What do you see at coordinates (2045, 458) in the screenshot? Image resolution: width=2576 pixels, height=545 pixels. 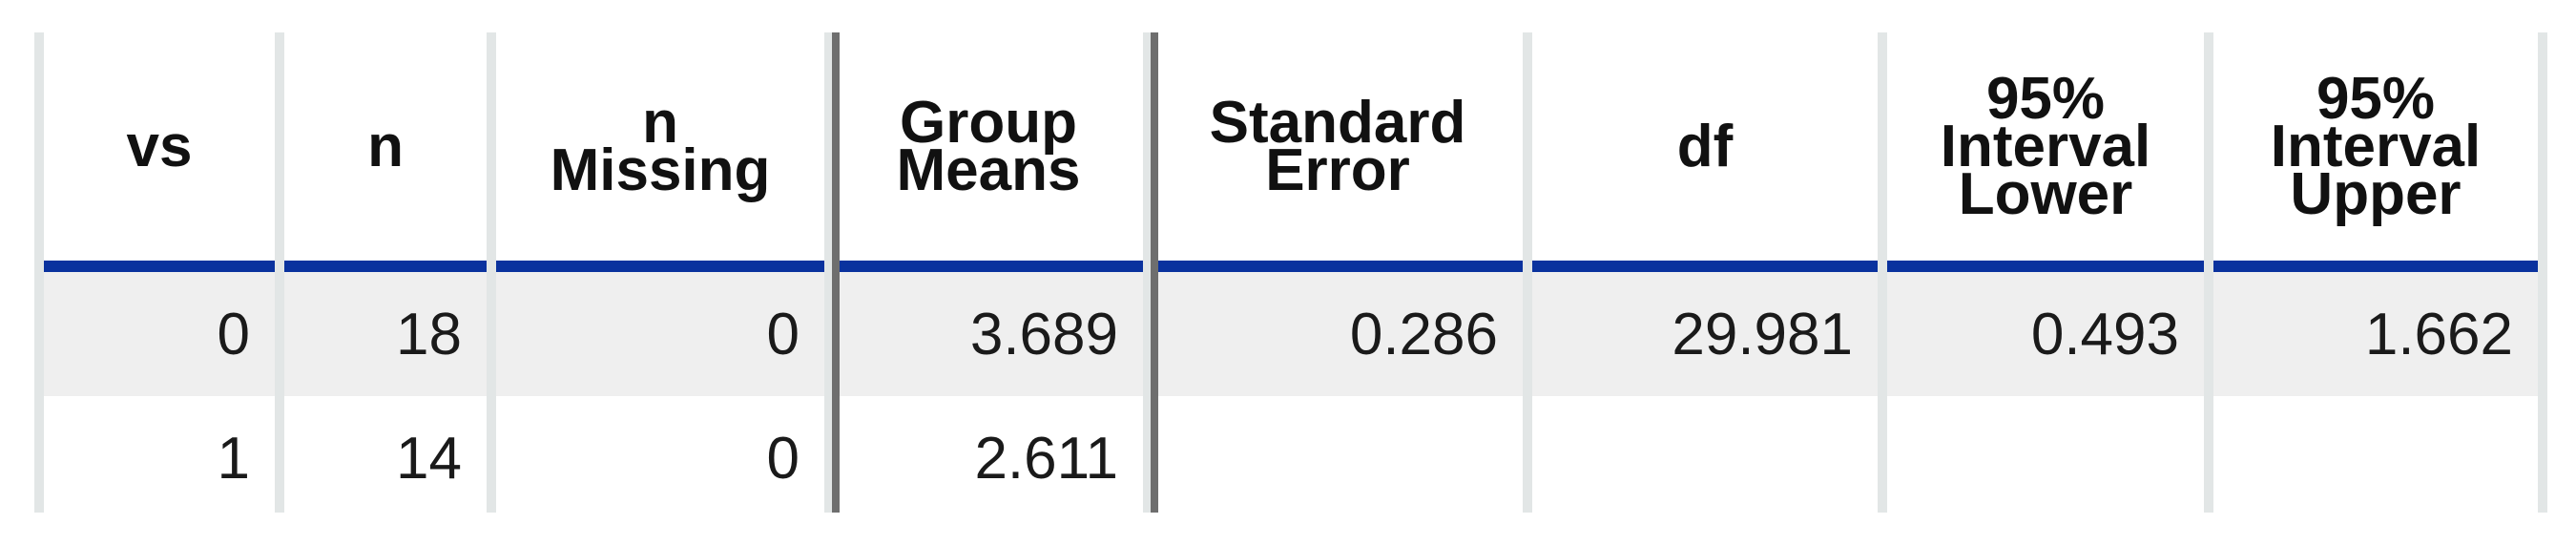 I see `cell-interval-lower` at bounding box center [2045, 458].